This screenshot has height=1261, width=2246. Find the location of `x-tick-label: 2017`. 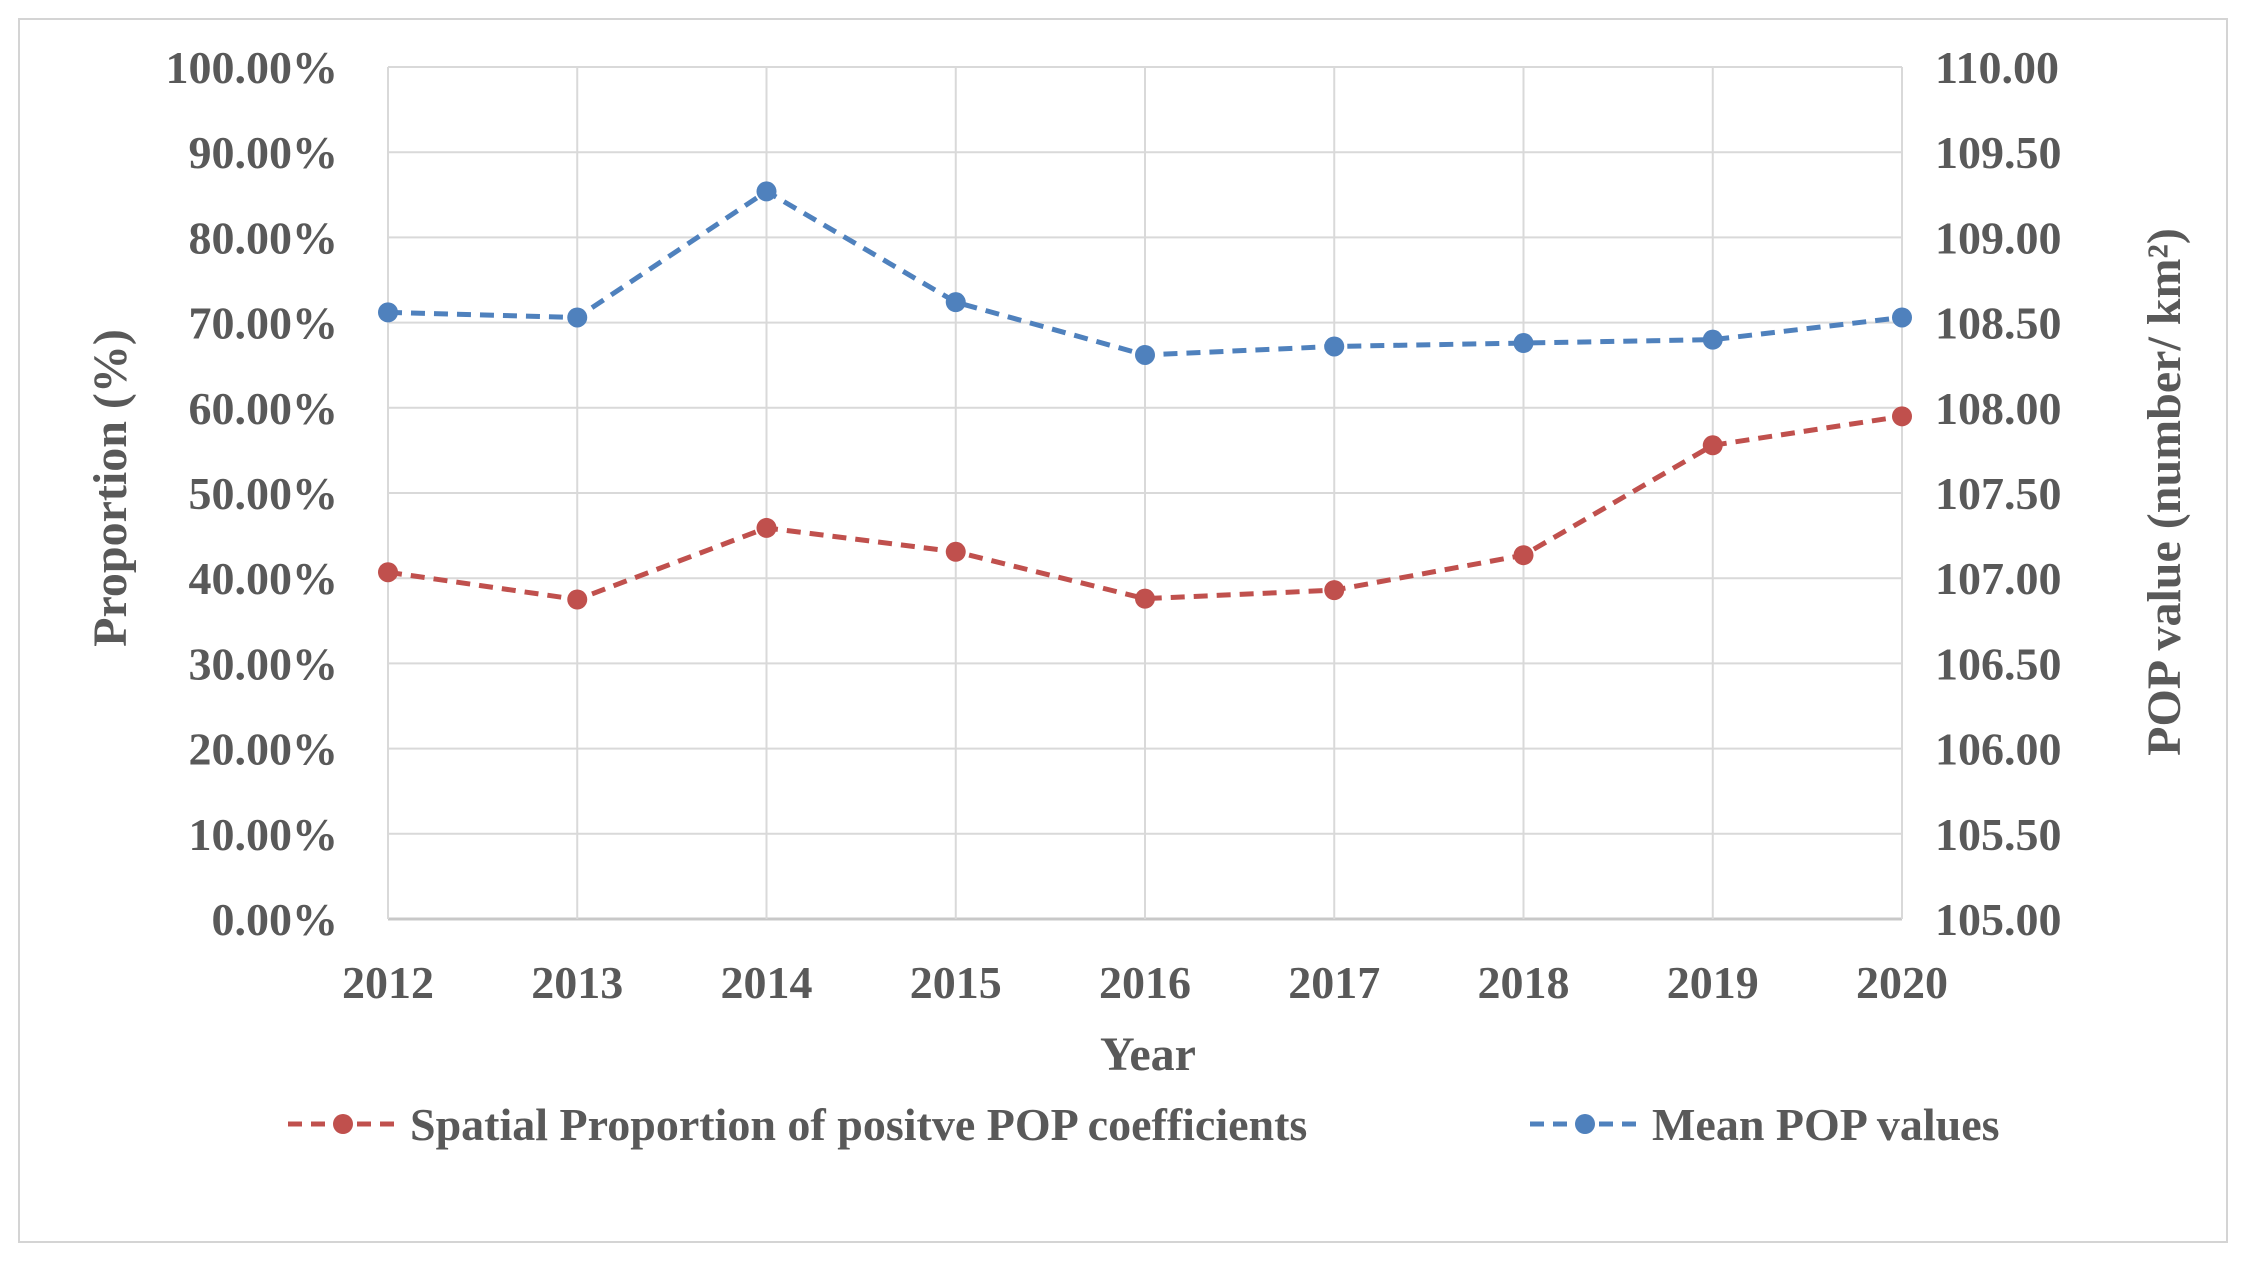

x-tick-label: 2017 is located at coordinates (1334, 982).